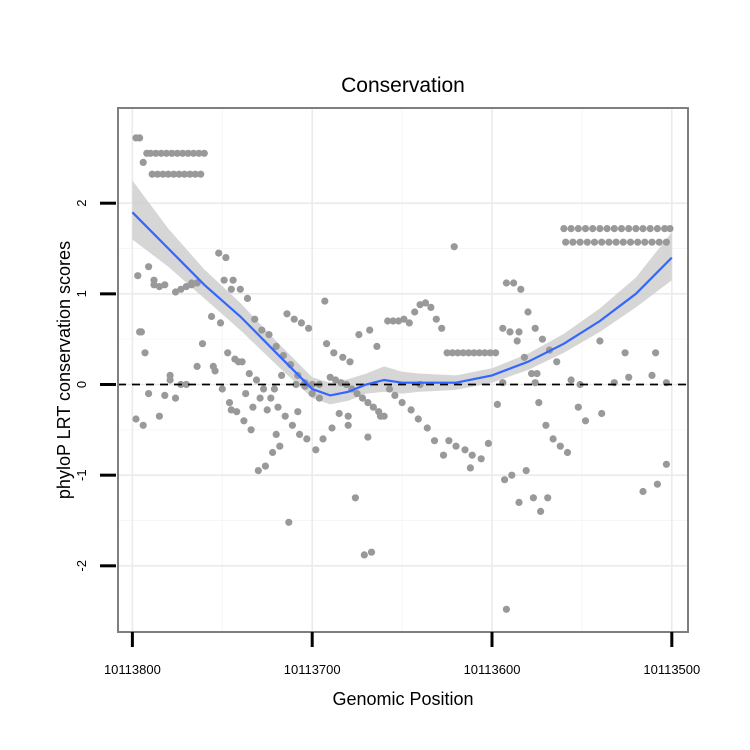 The width and height of the screenshot is (750, 750). What do you see at coordinates (403, 85) in the screenshot?
I see `chart-title: Conservation` at bounding box center [403, 85].